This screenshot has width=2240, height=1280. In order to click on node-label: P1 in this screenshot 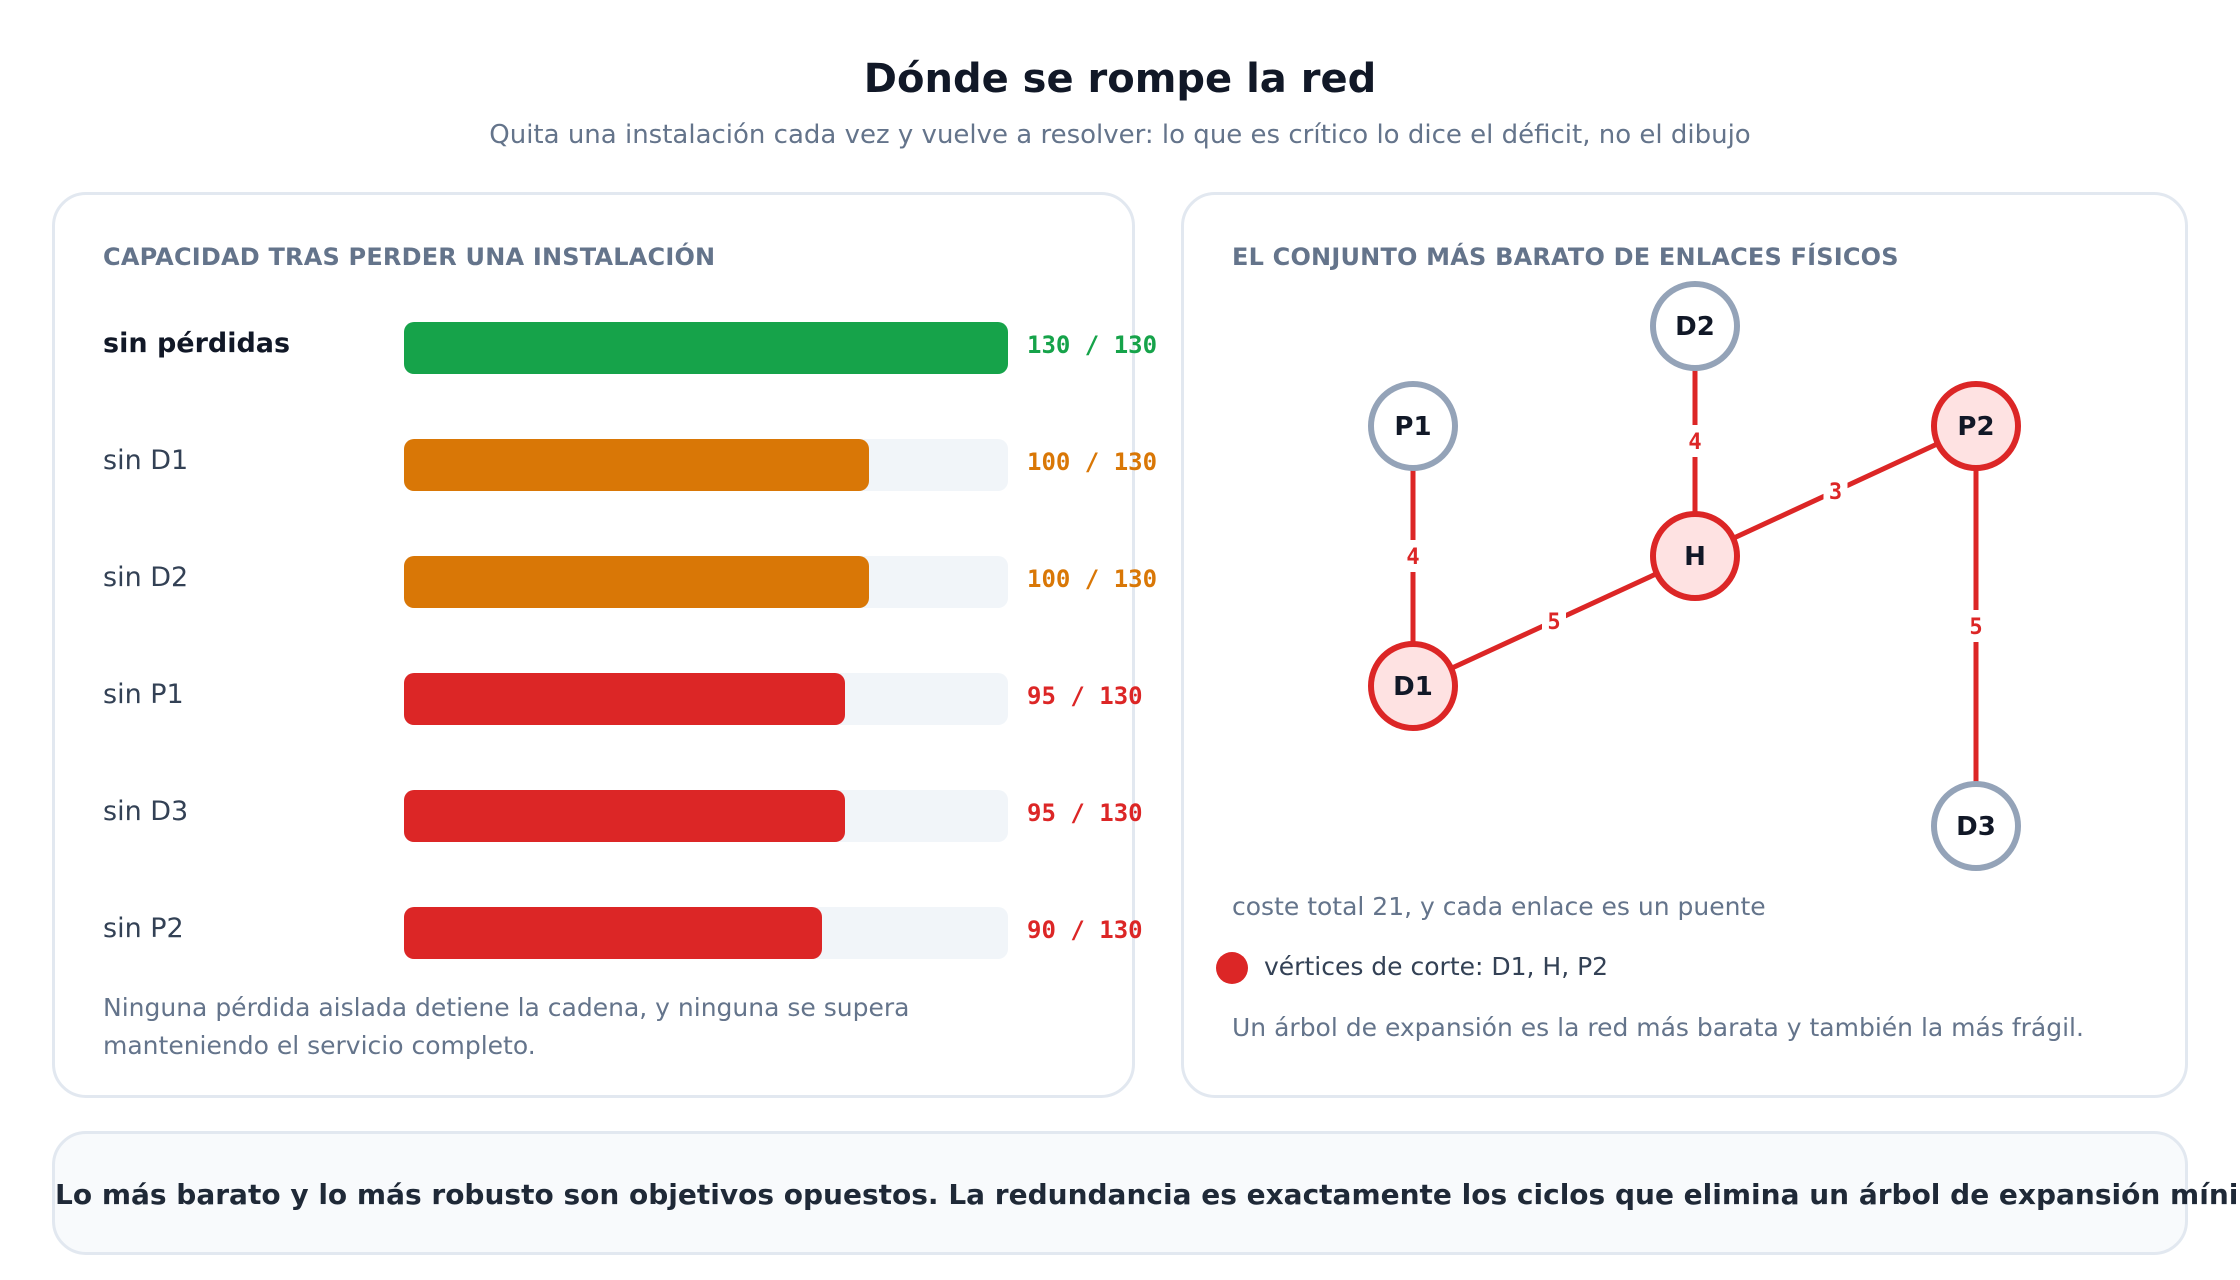, I will do `click(1412, 427)`.